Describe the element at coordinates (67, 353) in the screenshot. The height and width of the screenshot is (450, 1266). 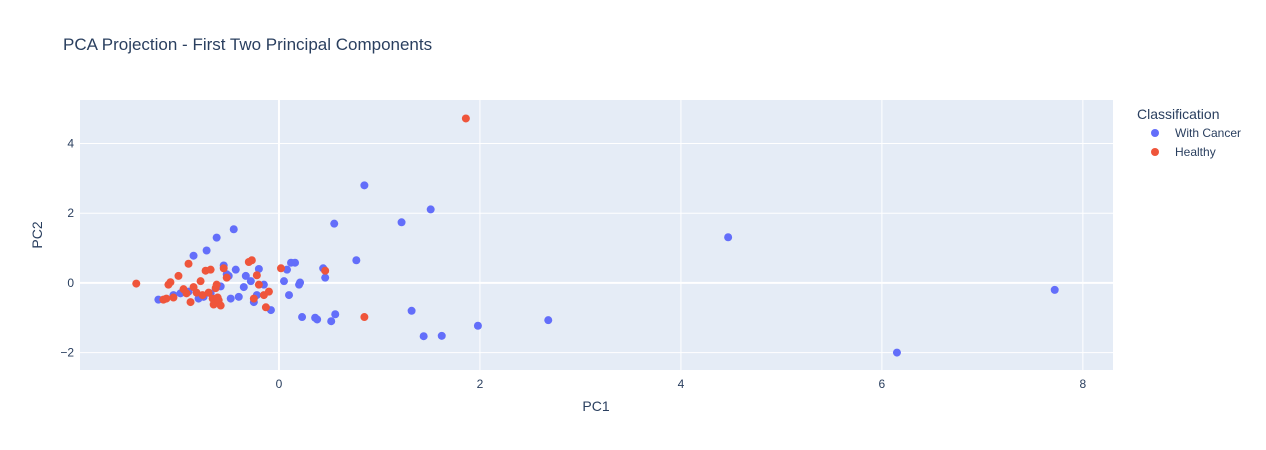
I see `y-tick-label: −2` at that location.